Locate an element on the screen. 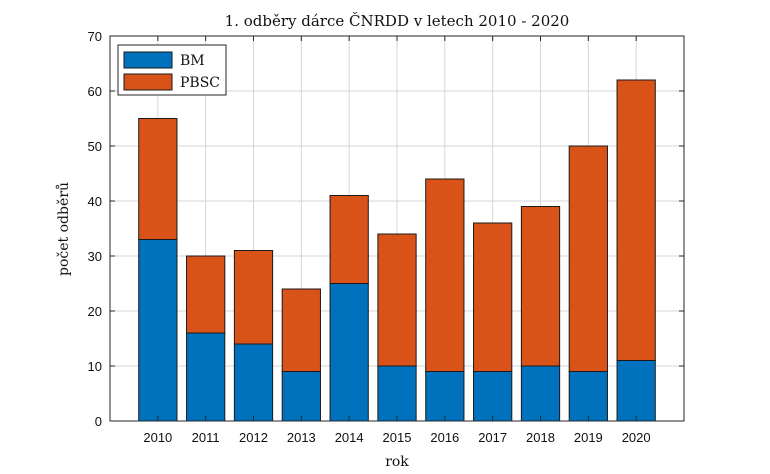 The image size is (770, 474). bar-pbsc-2020 is located at coordinates (636, 220).